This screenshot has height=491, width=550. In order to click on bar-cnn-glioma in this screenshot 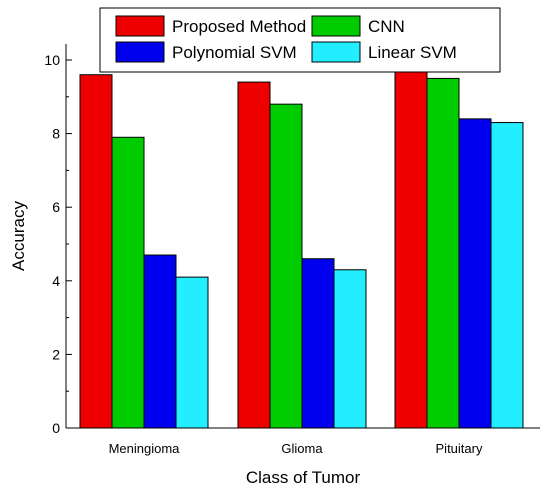, I will do `click(286, 266)`.